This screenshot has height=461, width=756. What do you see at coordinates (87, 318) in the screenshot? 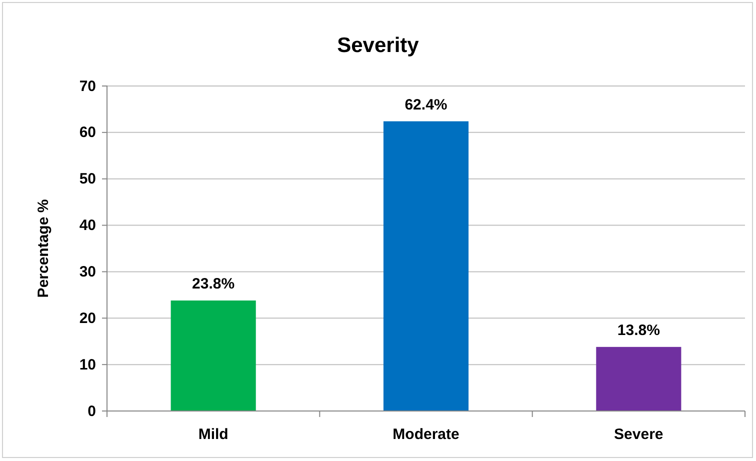
I see `y-tick-label: 20` at bounding box center [87, 318].